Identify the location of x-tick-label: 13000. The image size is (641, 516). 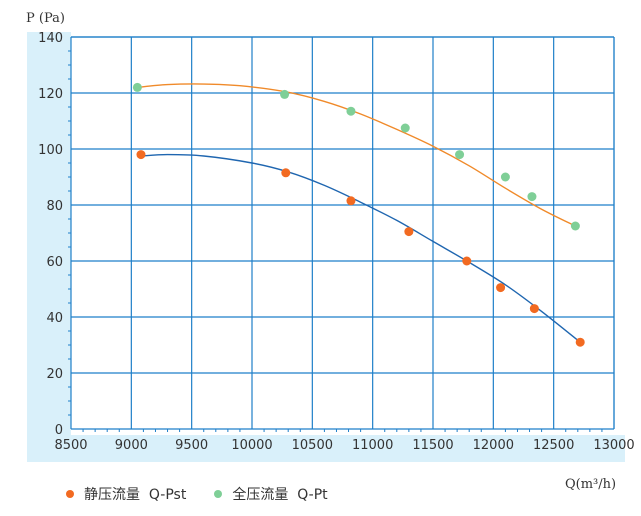
(613, 445).